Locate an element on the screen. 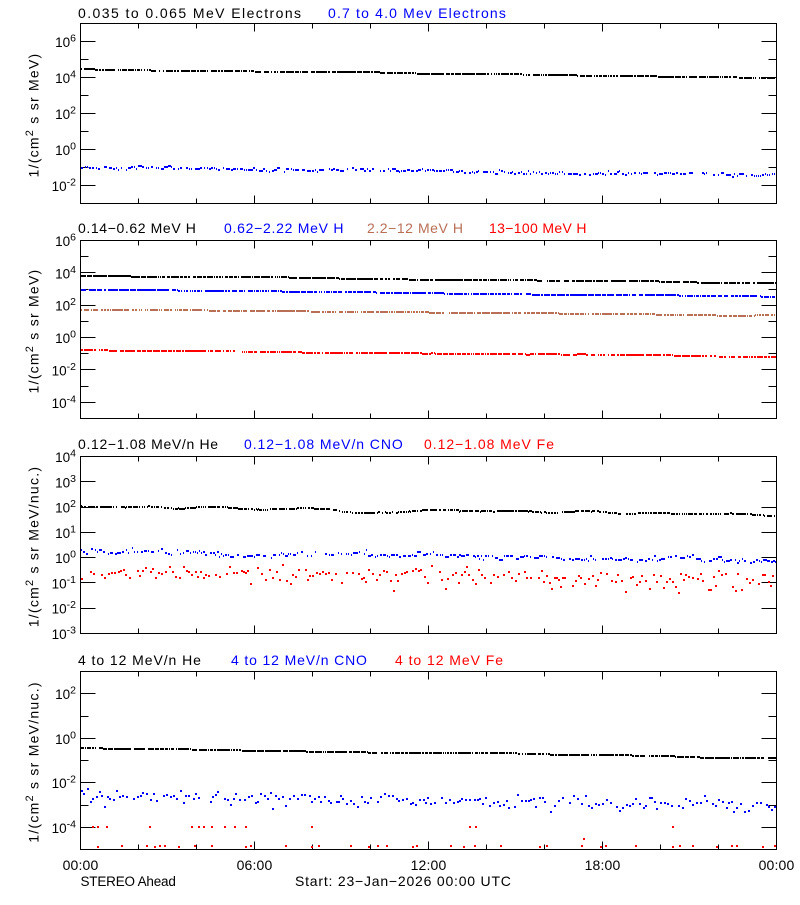  svg-text: 06:00 is located at coordinates (255, 865).